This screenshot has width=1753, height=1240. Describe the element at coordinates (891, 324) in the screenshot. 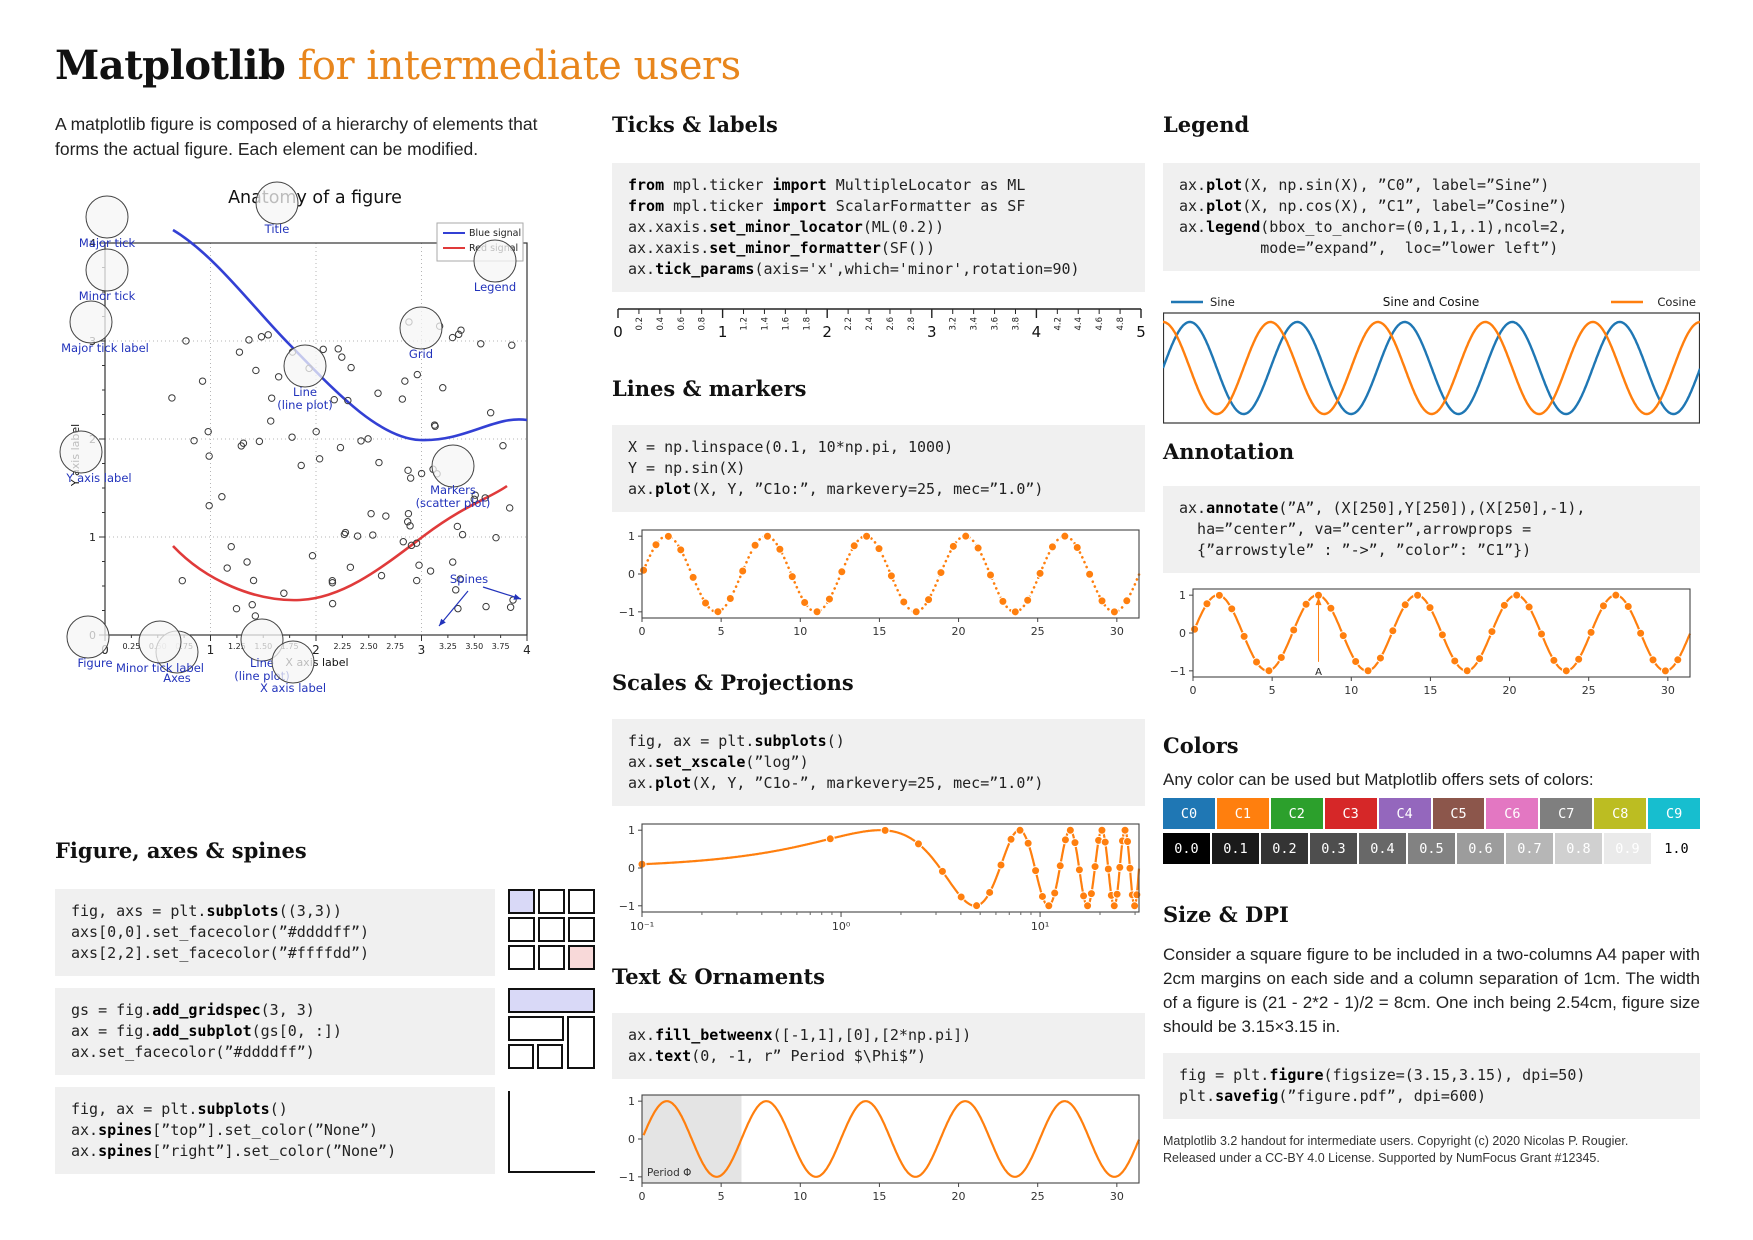

I see `svg-text: 2.6` at that location.